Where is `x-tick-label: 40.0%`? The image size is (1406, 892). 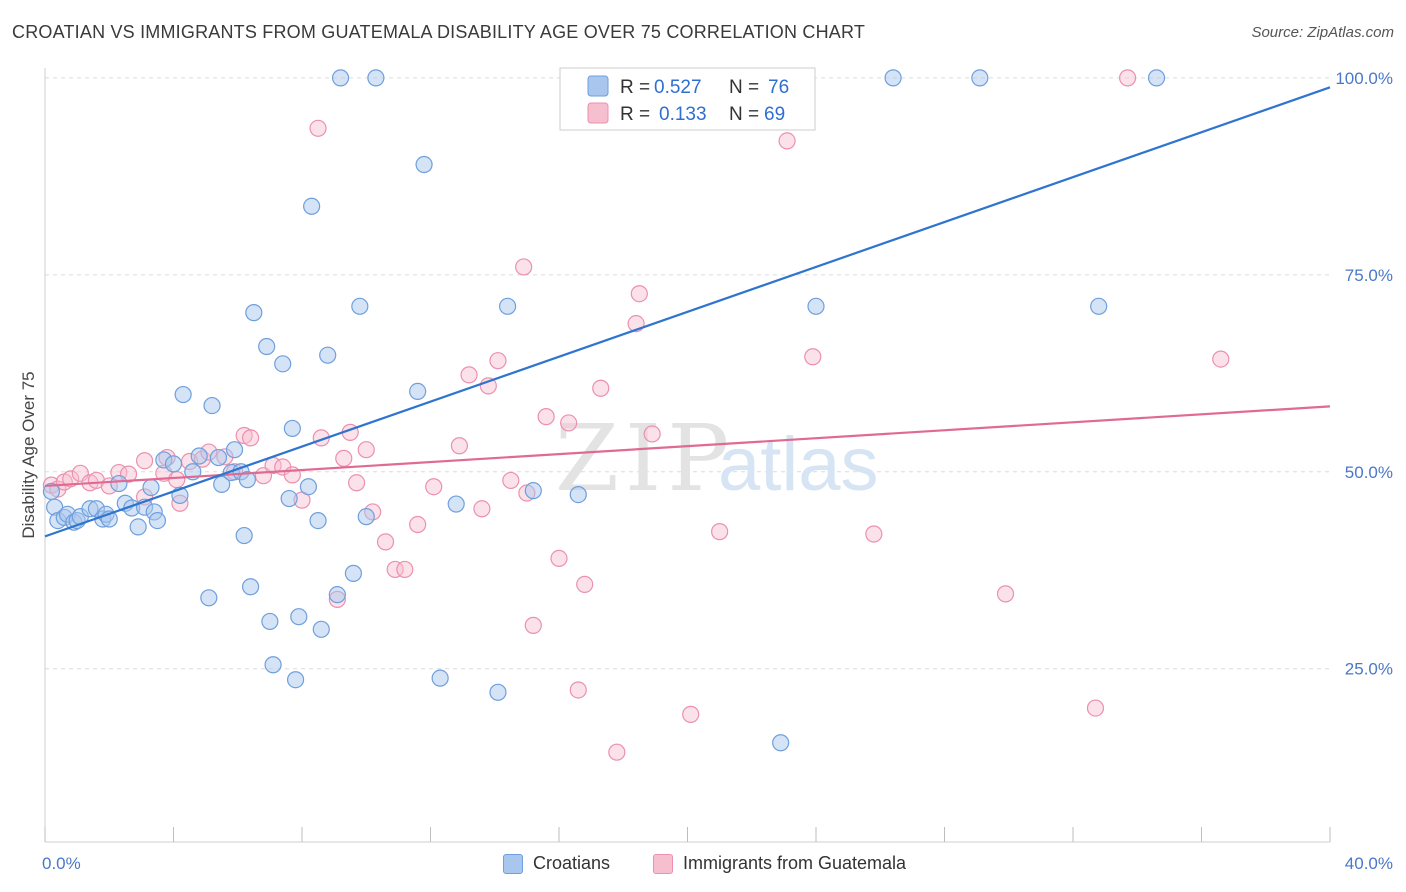
x-tick-label: 40.0% is located at coordinates (1369, 863).